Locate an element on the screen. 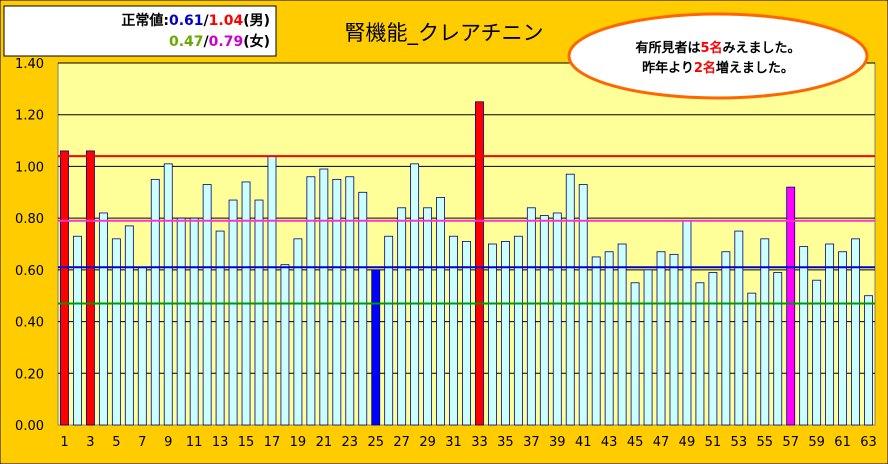 This screenshot has width=888, height=464. x-tick-label: 13 is located at coordinates (220, 442).